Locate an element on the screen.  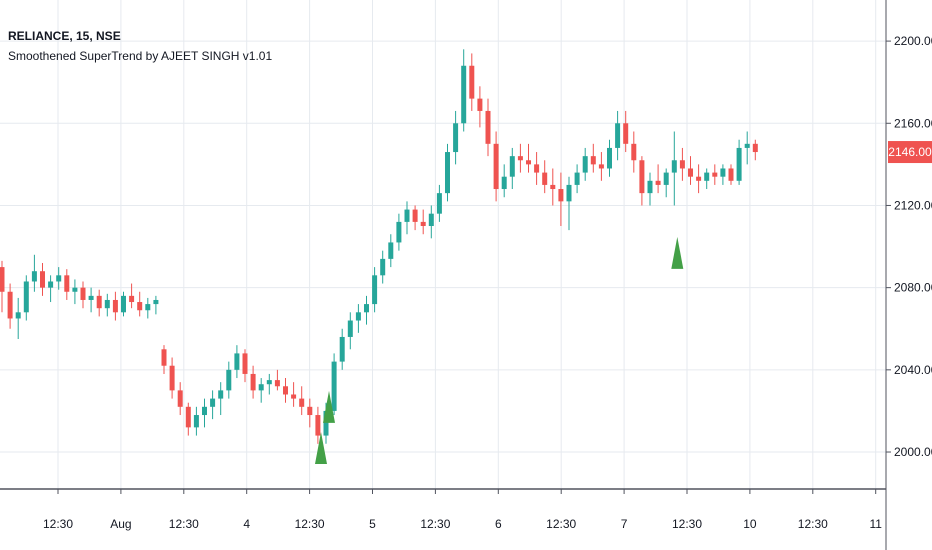
last-price-badge is located at coordinates (910, 152).